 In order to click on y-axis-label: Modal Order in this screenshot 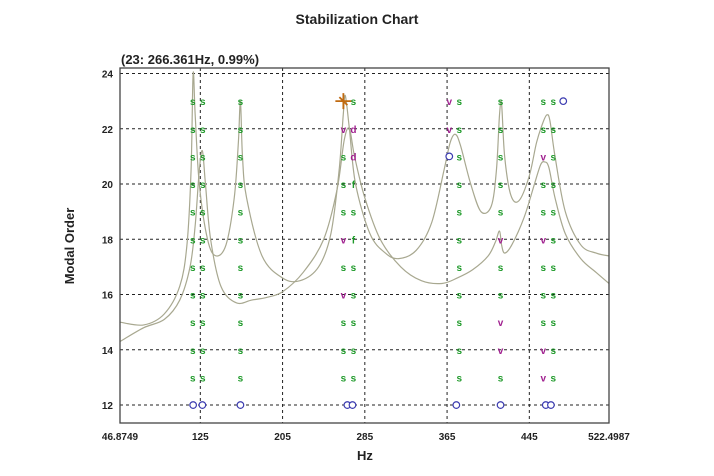, I will do `click(69, 246)`.